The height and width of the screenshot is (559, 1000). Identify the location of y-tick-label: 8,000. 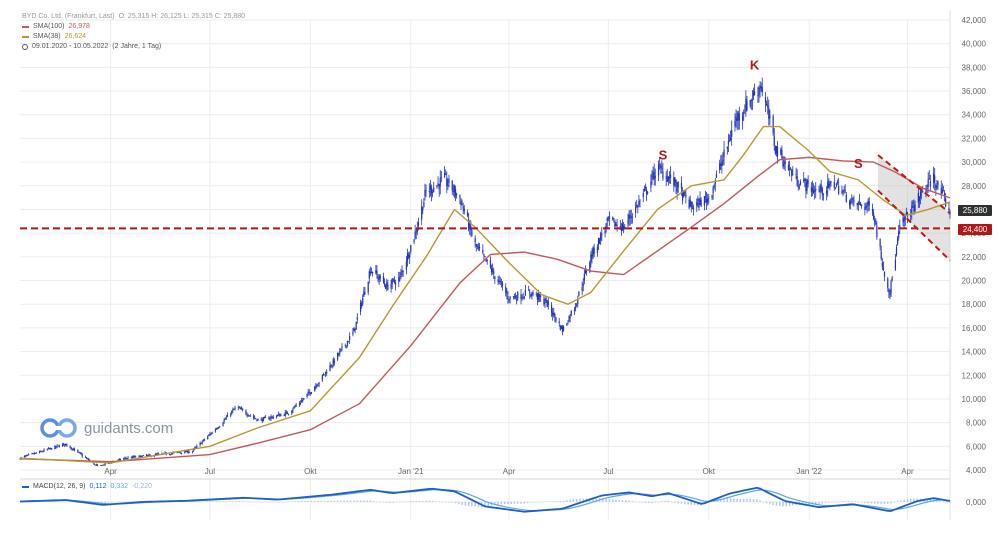
(976, 423).